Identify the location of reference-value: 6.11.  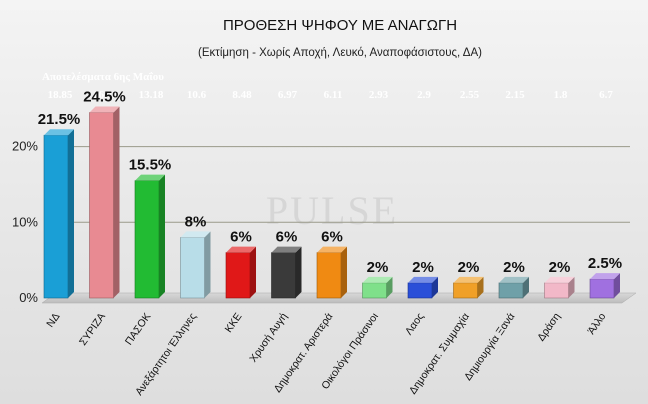
(333, 95).